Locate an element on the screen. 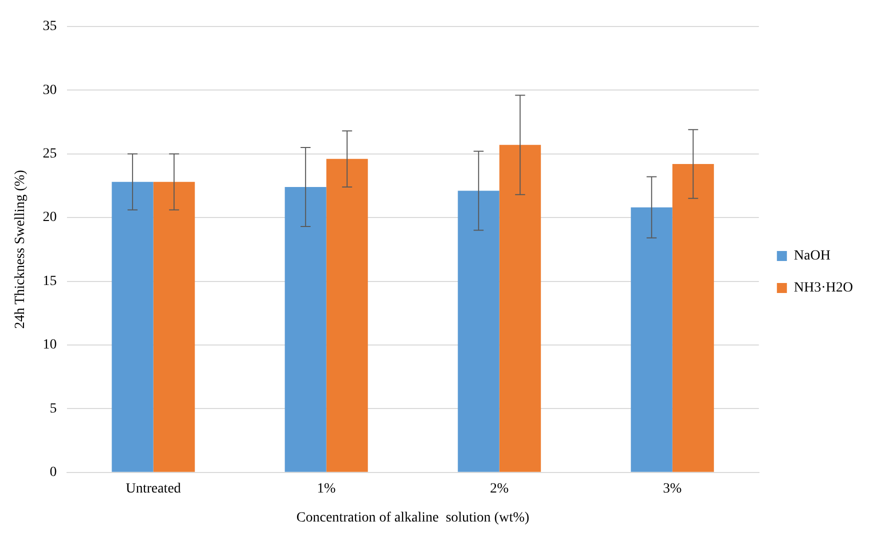  x-tick-label: 2% is located at coordinates (500, 488).